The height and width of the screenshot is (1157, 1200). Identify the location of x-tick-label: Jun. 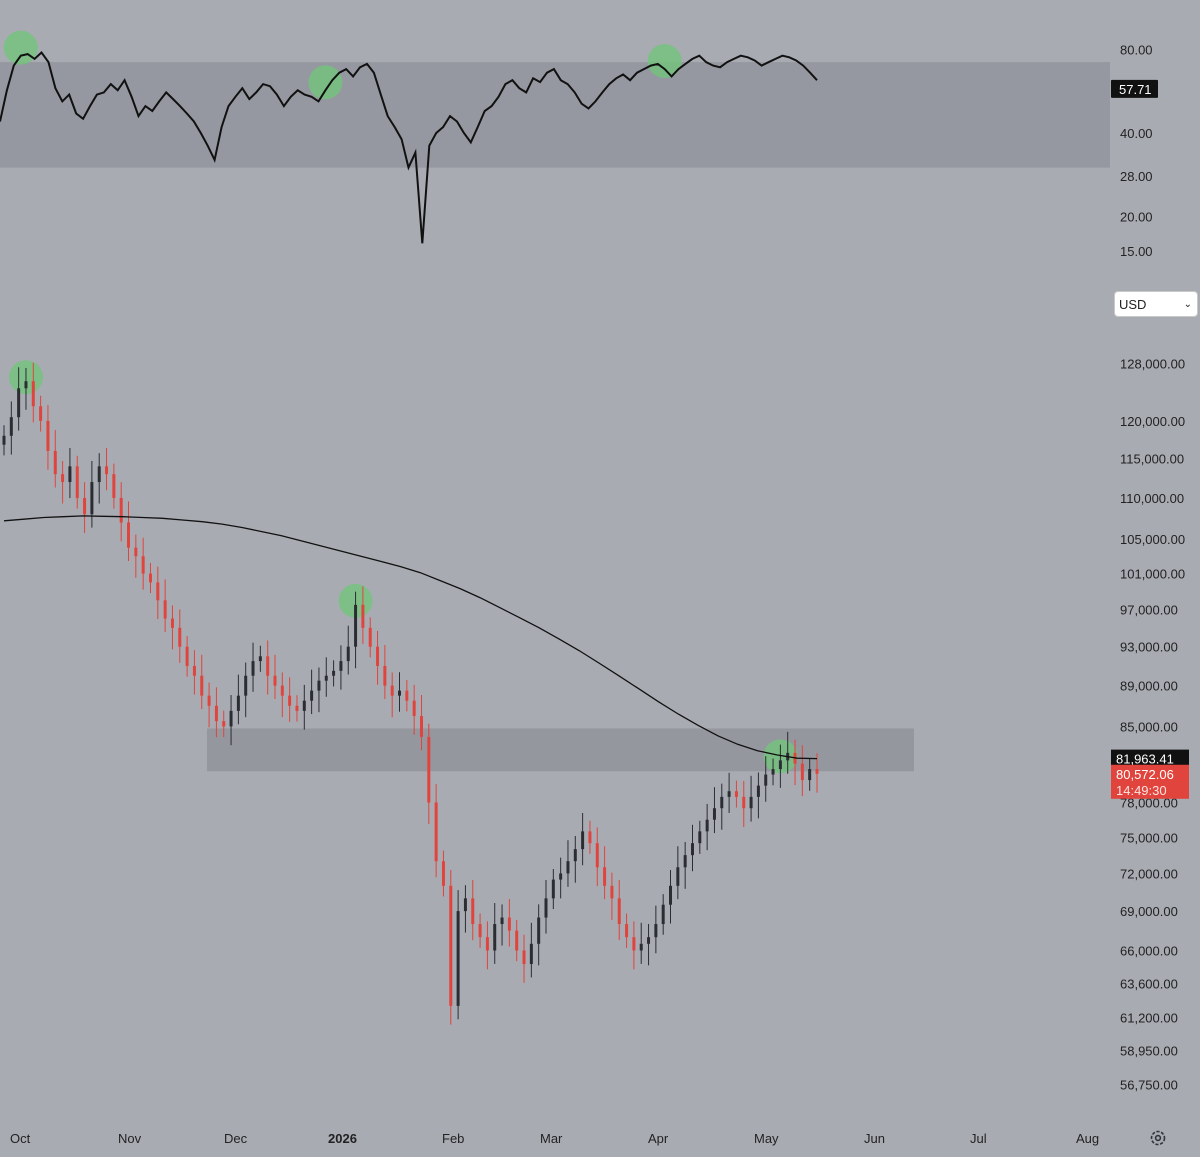
(874, 1138).